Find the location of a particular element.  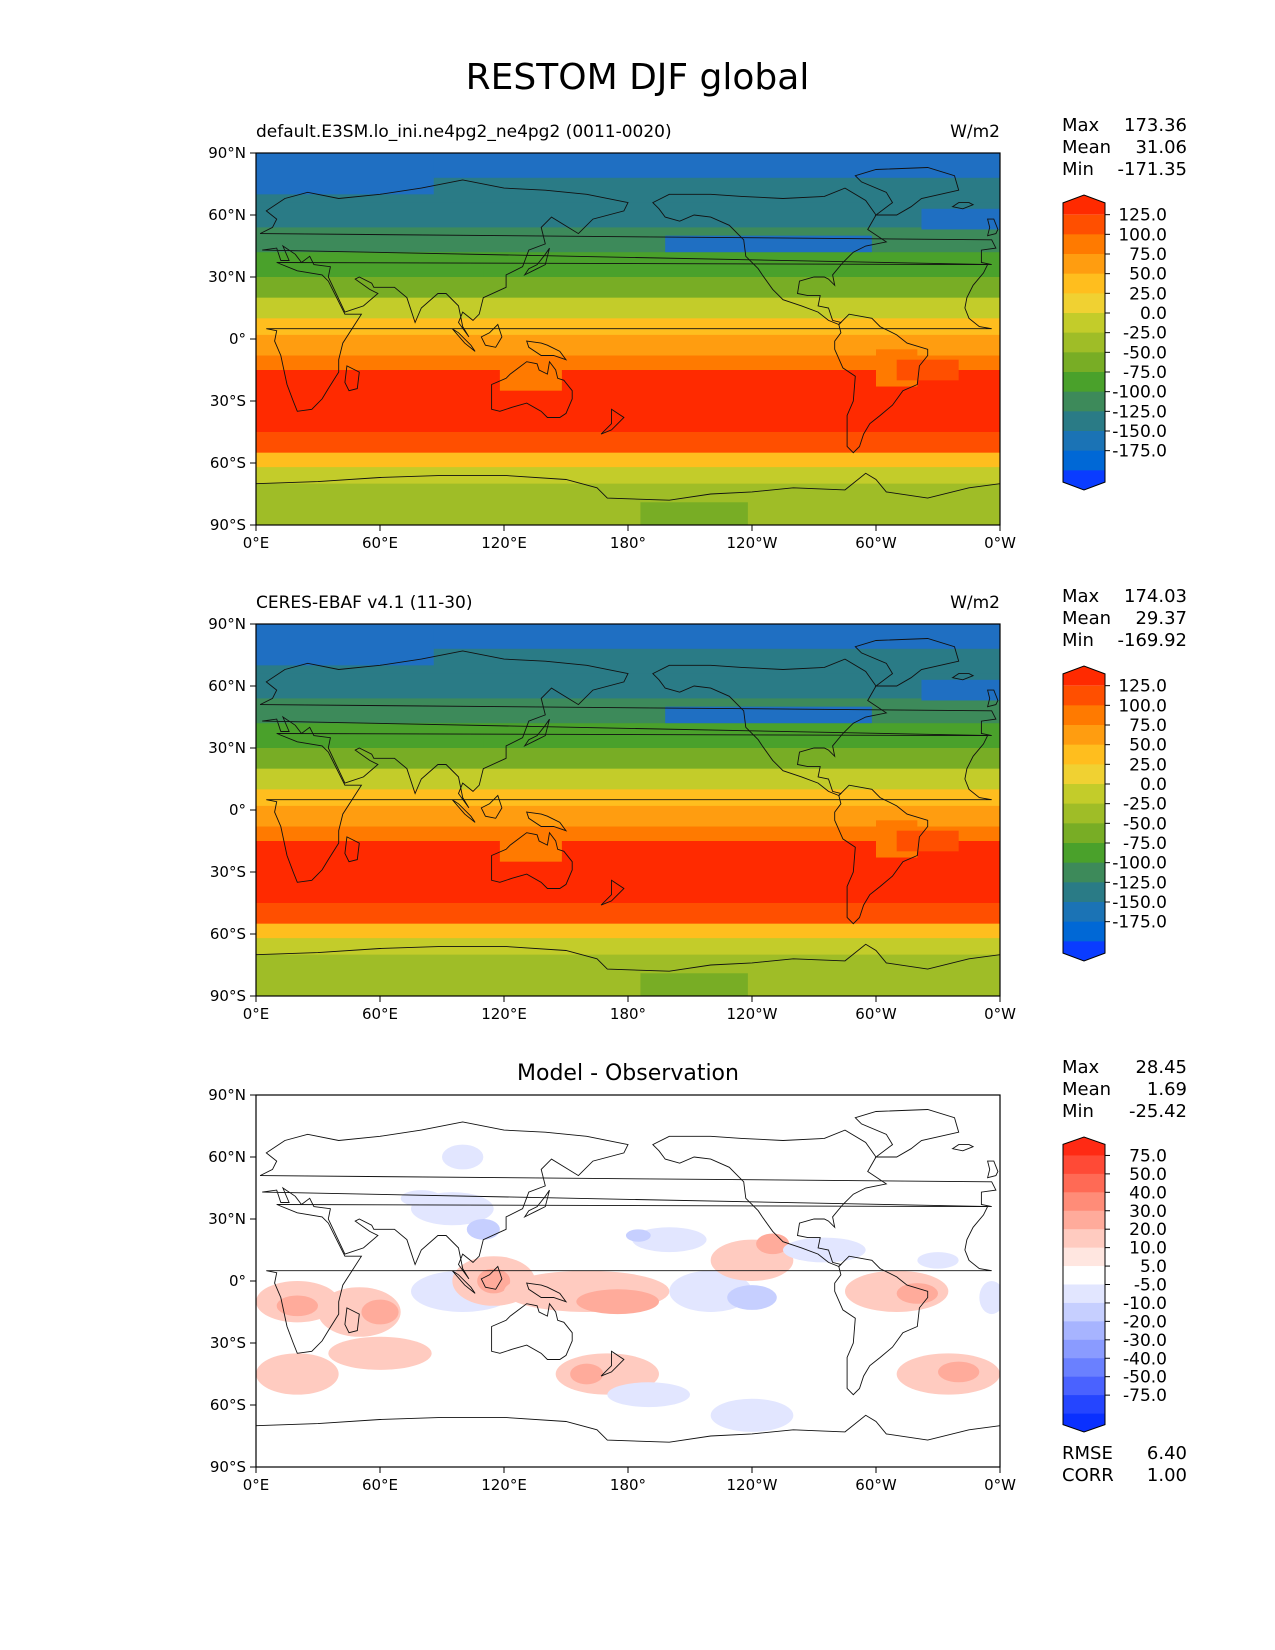

colorbar-outline is located at coordinates (1084, 1284).